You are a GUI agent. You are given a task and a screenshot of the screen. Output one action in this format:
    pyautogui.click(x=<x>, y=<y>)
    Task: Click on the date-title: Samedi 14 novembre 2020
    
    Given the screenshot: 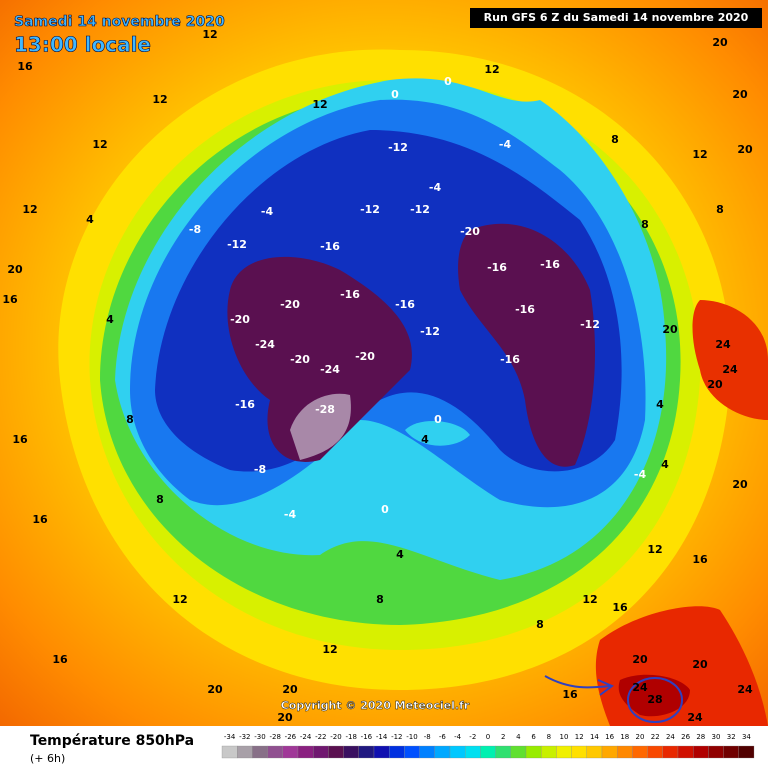 What is the action you would take?
    pyautogui.click(x=119, y=22)
    